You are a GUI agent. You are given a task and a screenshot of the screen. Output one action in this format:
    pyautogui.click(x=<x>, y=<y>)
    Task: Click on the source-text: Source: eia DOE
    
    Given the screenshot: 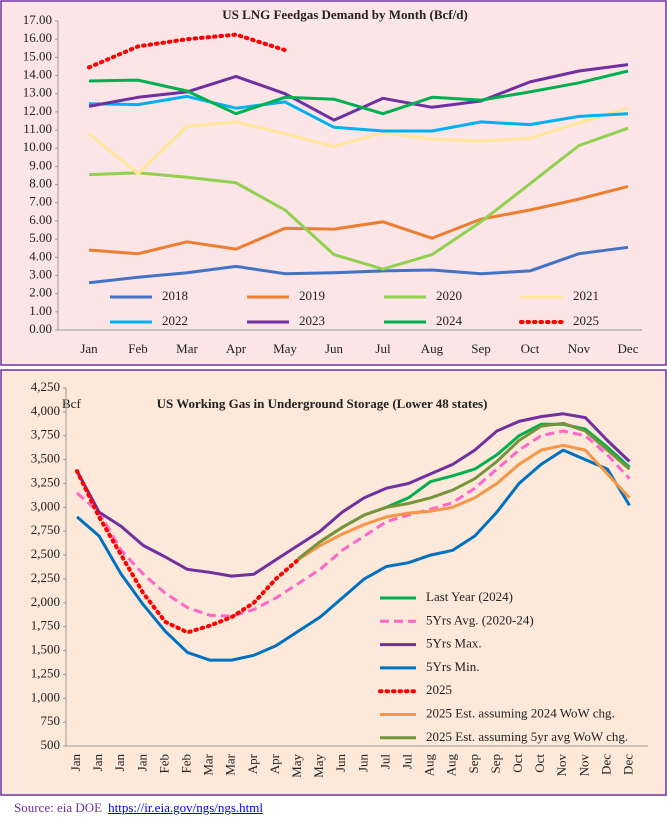 What is the action you would take?
    pyautogui.click(x=58, y=807)
    